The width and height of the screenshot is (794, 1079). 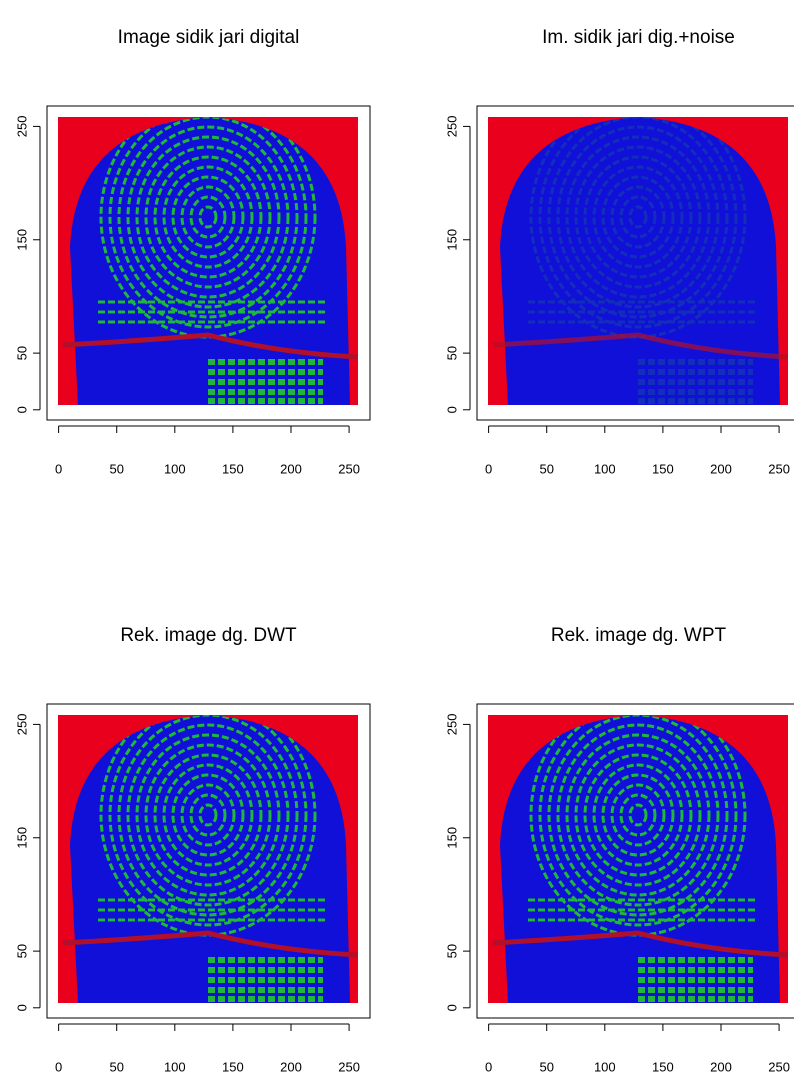 What do you see at coordinates (638, 37) in the screenshot?
I see `chart-title: Im. sidik jari dig.+noise` at bounding box center [638, 37].